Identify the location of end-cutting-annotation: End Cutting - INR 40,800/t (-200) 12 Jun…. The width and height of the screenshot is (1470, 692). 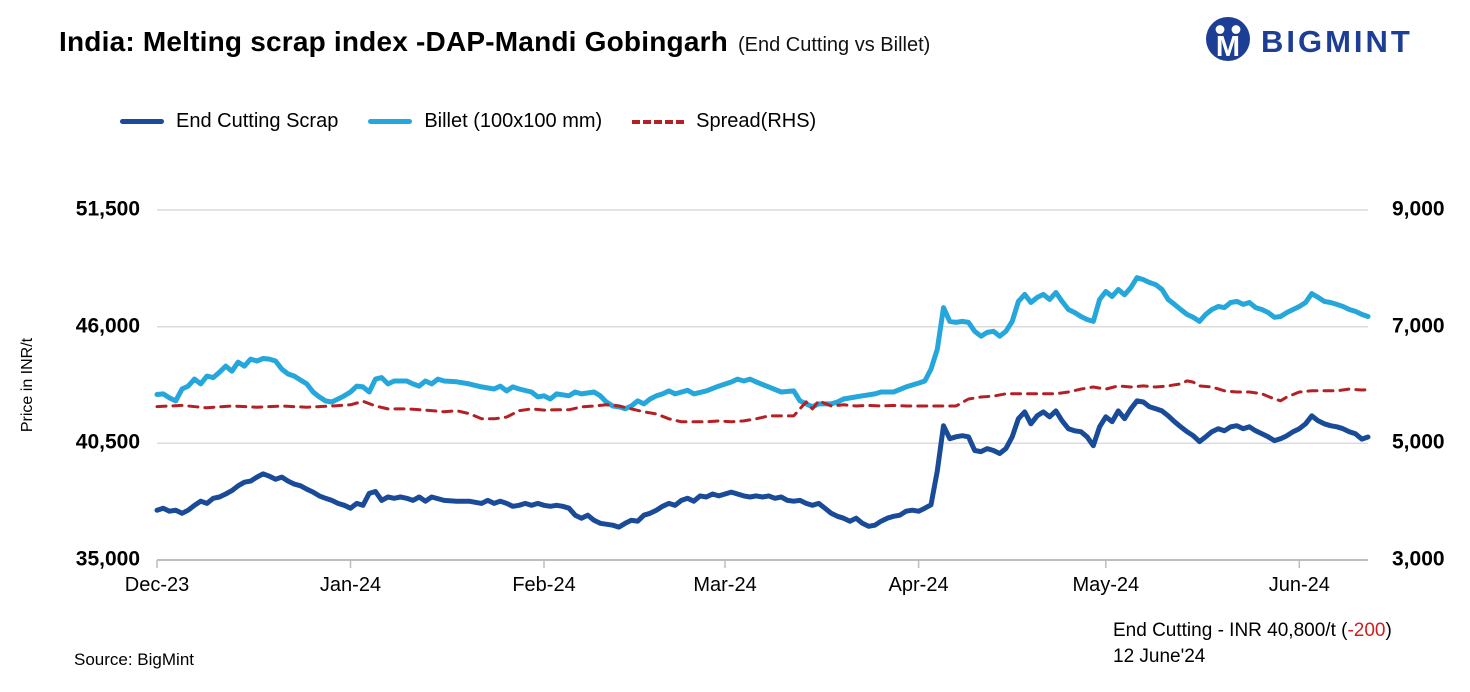
(1252, 644).